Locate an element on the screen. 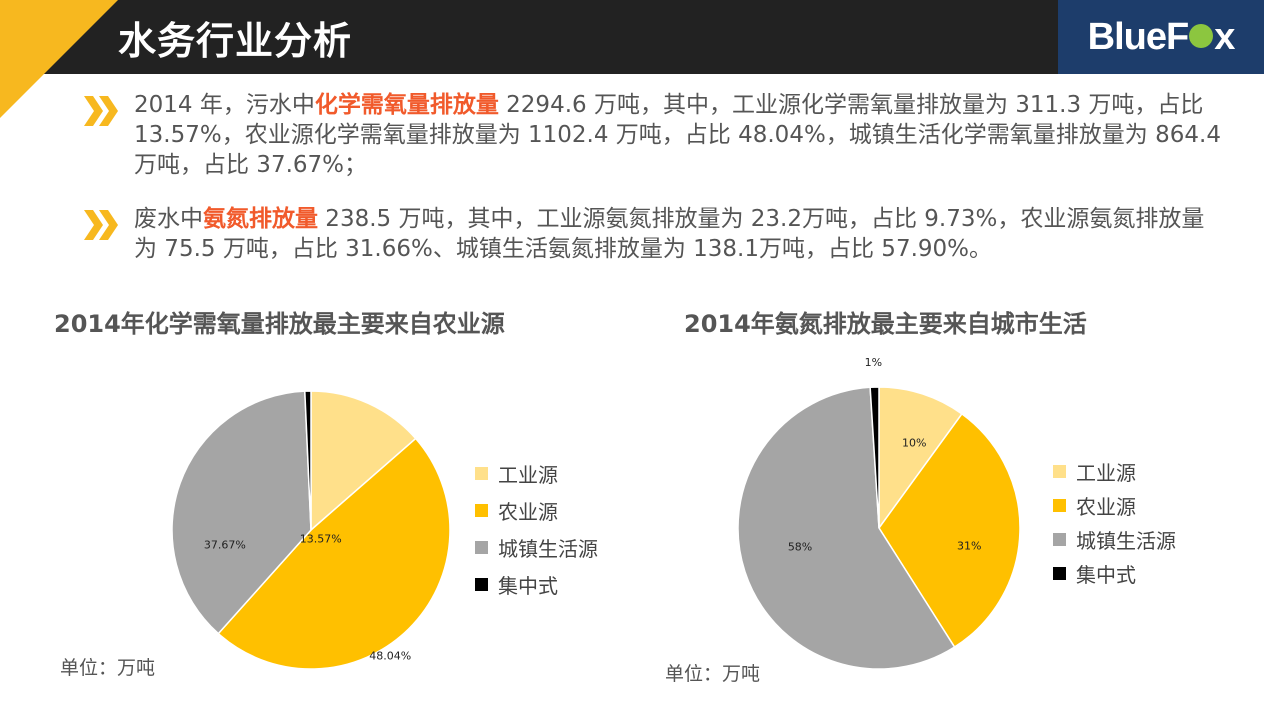 This screenshot has height=708, width=1264. highlight-term: 氨氮排放量 is located at coordinates (260, 219).